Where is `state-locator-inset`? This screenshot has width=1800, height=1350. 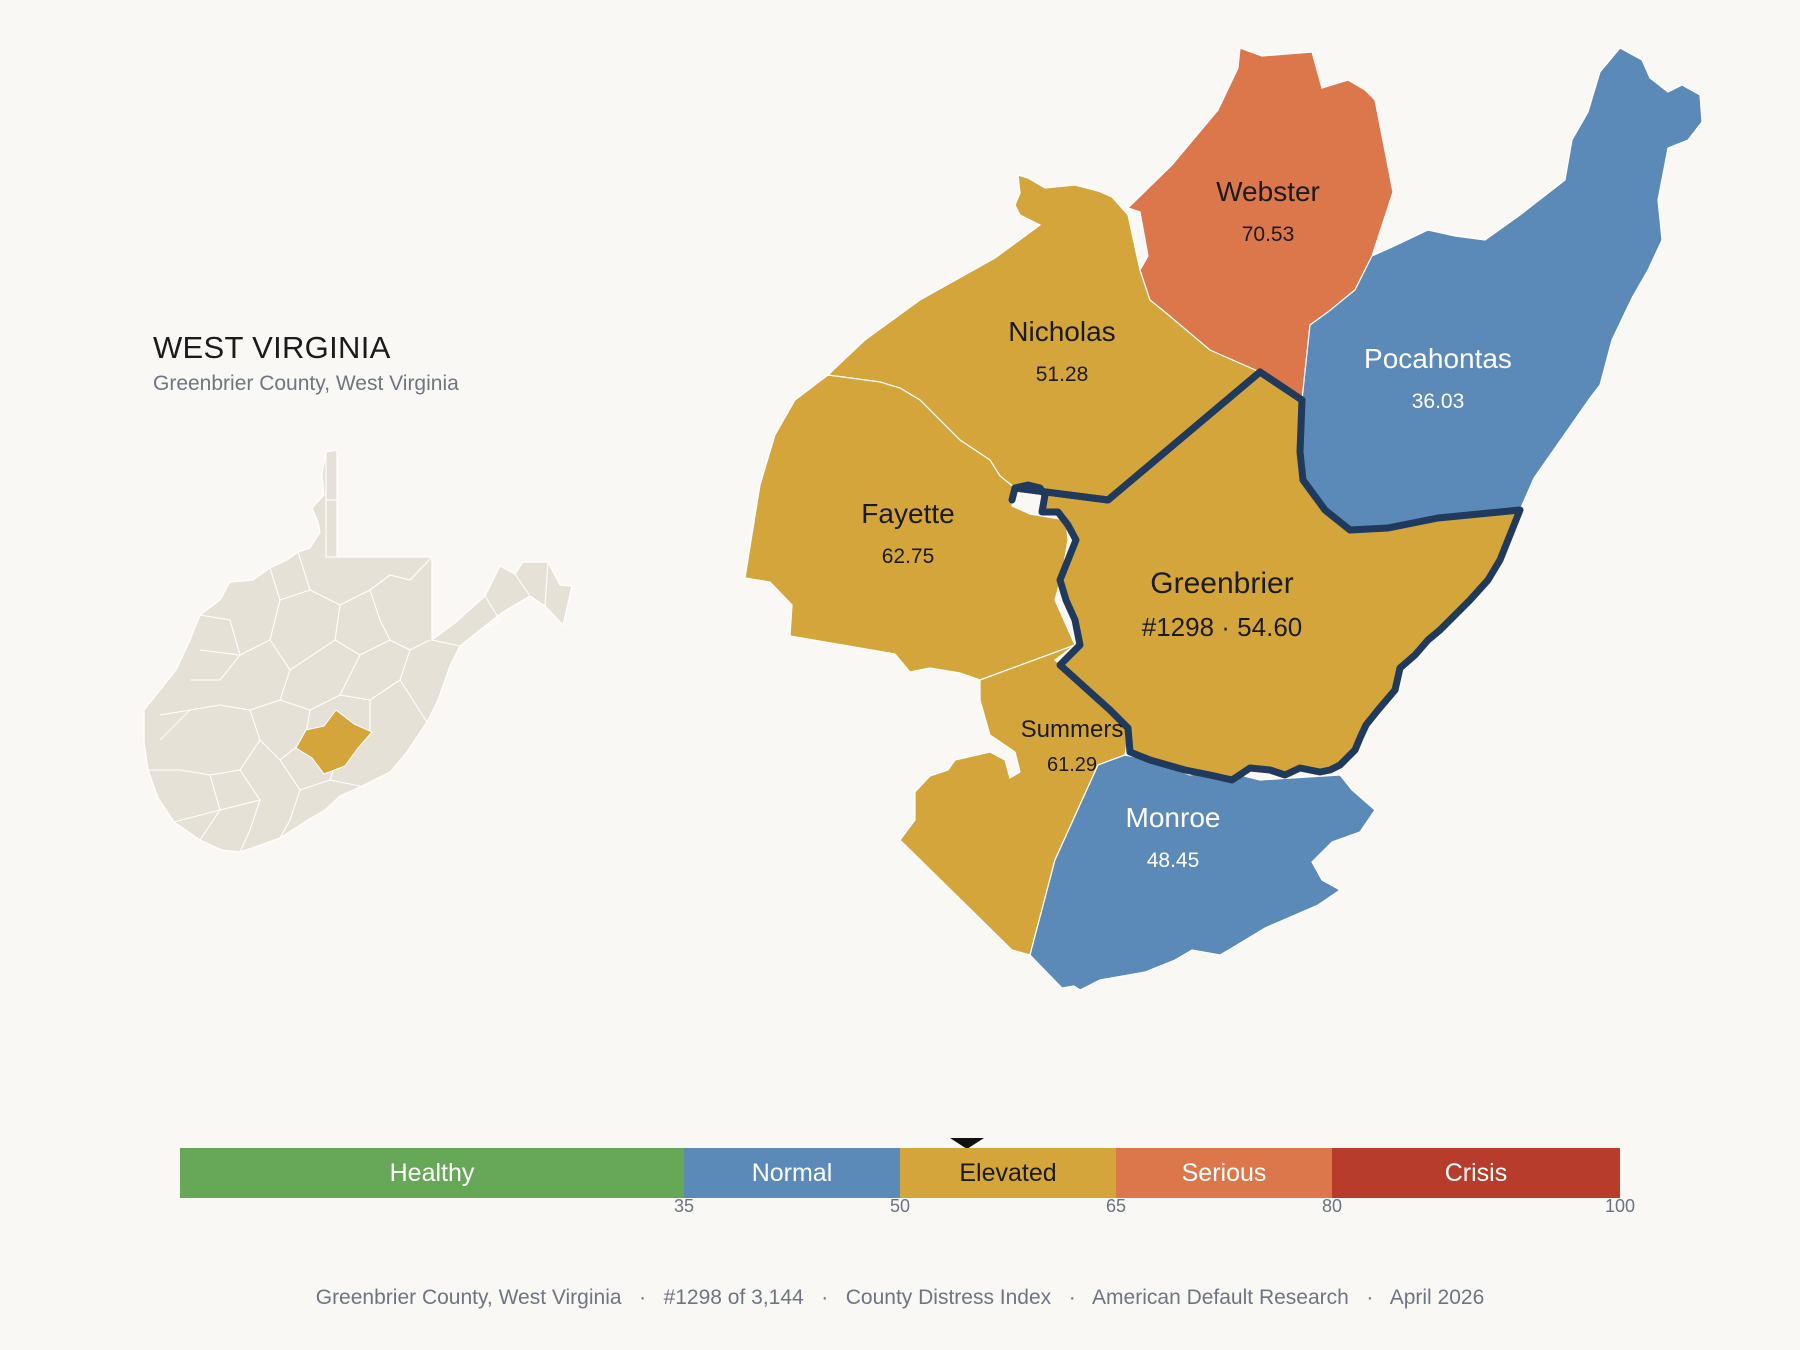
state-locator-inset is located at coordinates (358, 651).